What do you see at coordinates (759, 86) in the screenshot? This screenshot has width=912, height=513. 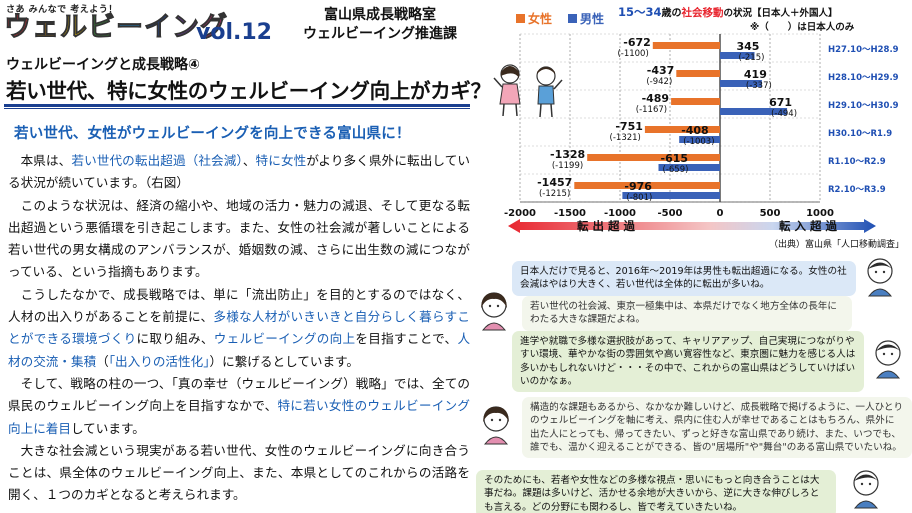 I see `data-label-japanese: (-337)` at bounding box center [759, 86].